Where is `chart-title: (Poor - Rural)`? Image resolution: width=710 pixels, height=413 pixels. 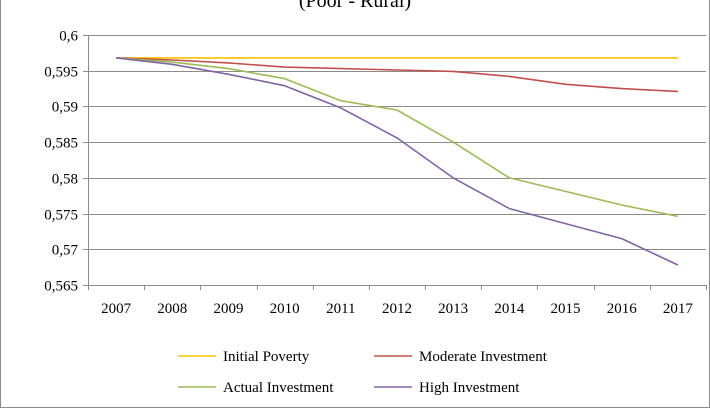
chart-title: (Poor - Rural) is located at coordinates (355, 6).